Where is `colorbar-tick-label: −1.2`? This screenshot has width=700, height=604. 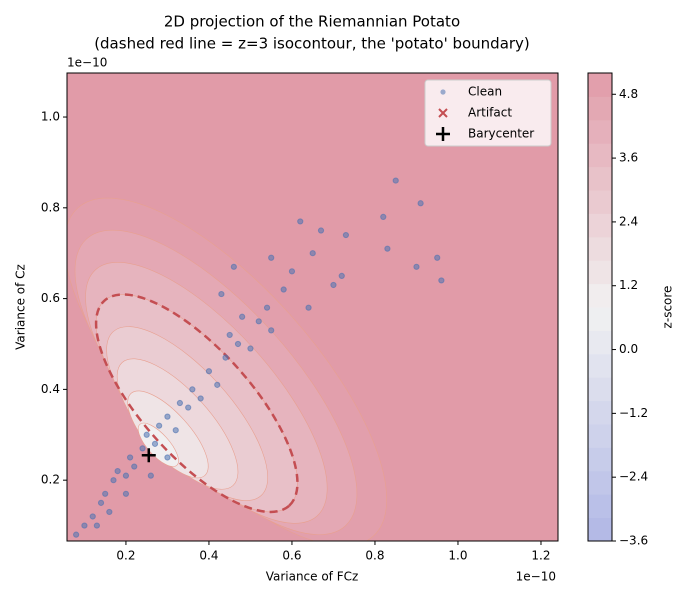 colorbar-tick-label: −1.2 is located at coordinates (633, 413).